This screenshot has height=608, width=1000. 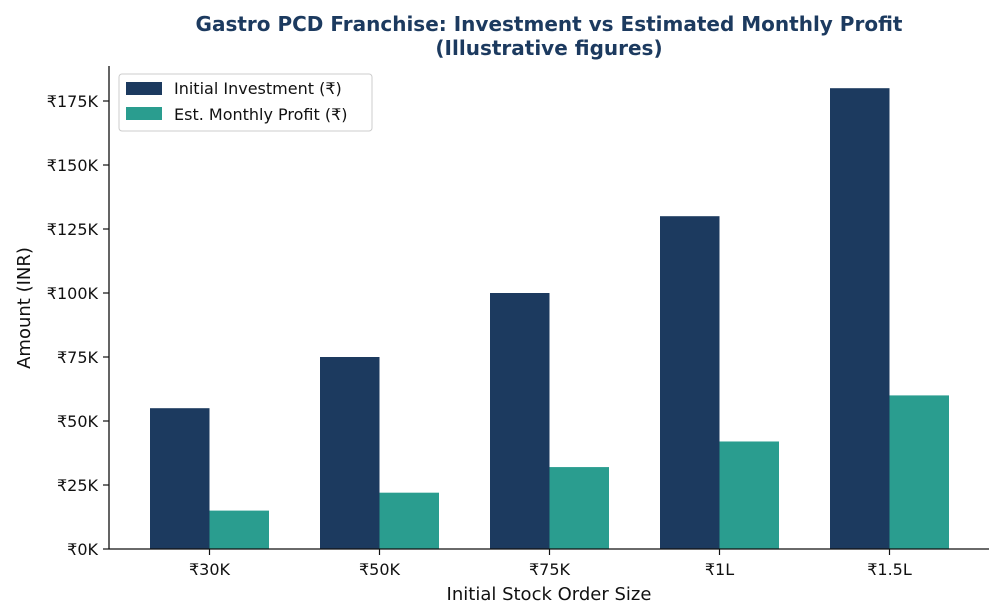 I want to click on y-tick-label-3: ₹75K, so click(x=78, y=357).